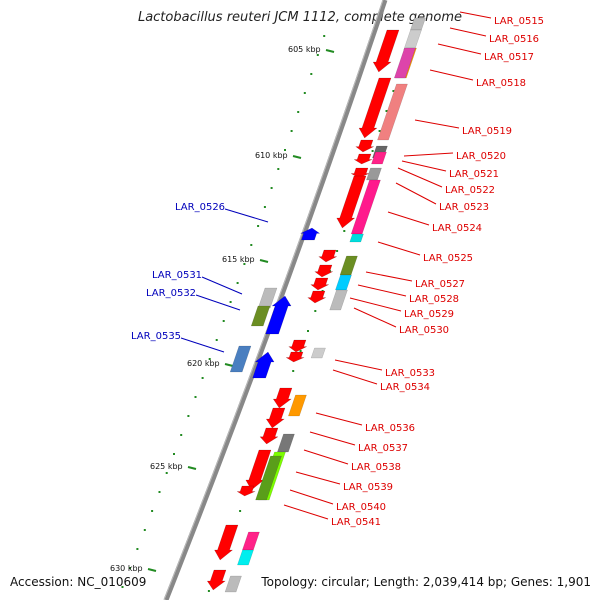 This screenshot has width=600, height=600. What do you see at coordinates (267, 298) in the screenshot?
I see `left-gene-block` at bounding box center [267, 298].